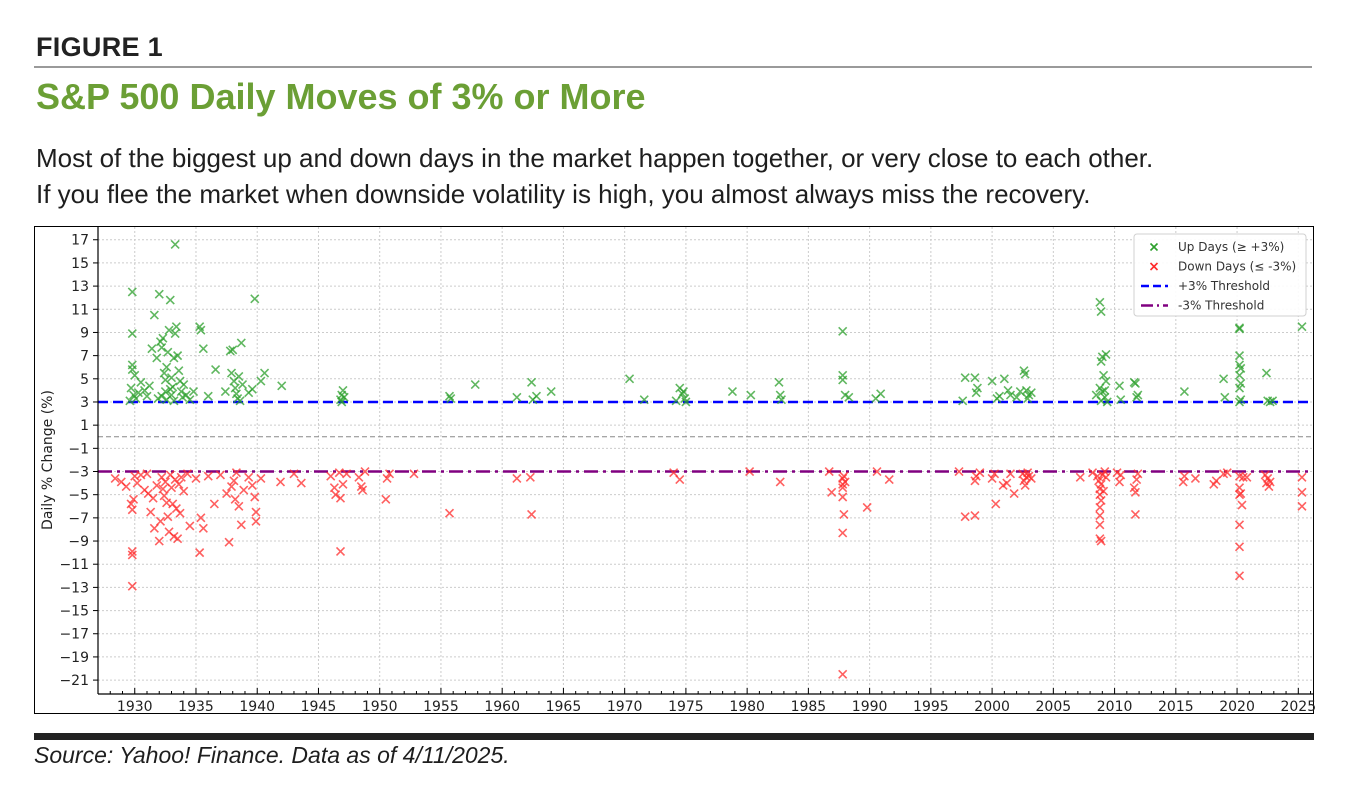 This screenshot has height=800, width=1350. What do you see at coordinates (80, 241) in the screenshot?
I see `y-tick-label: 17` at bounding box center [80, 241].